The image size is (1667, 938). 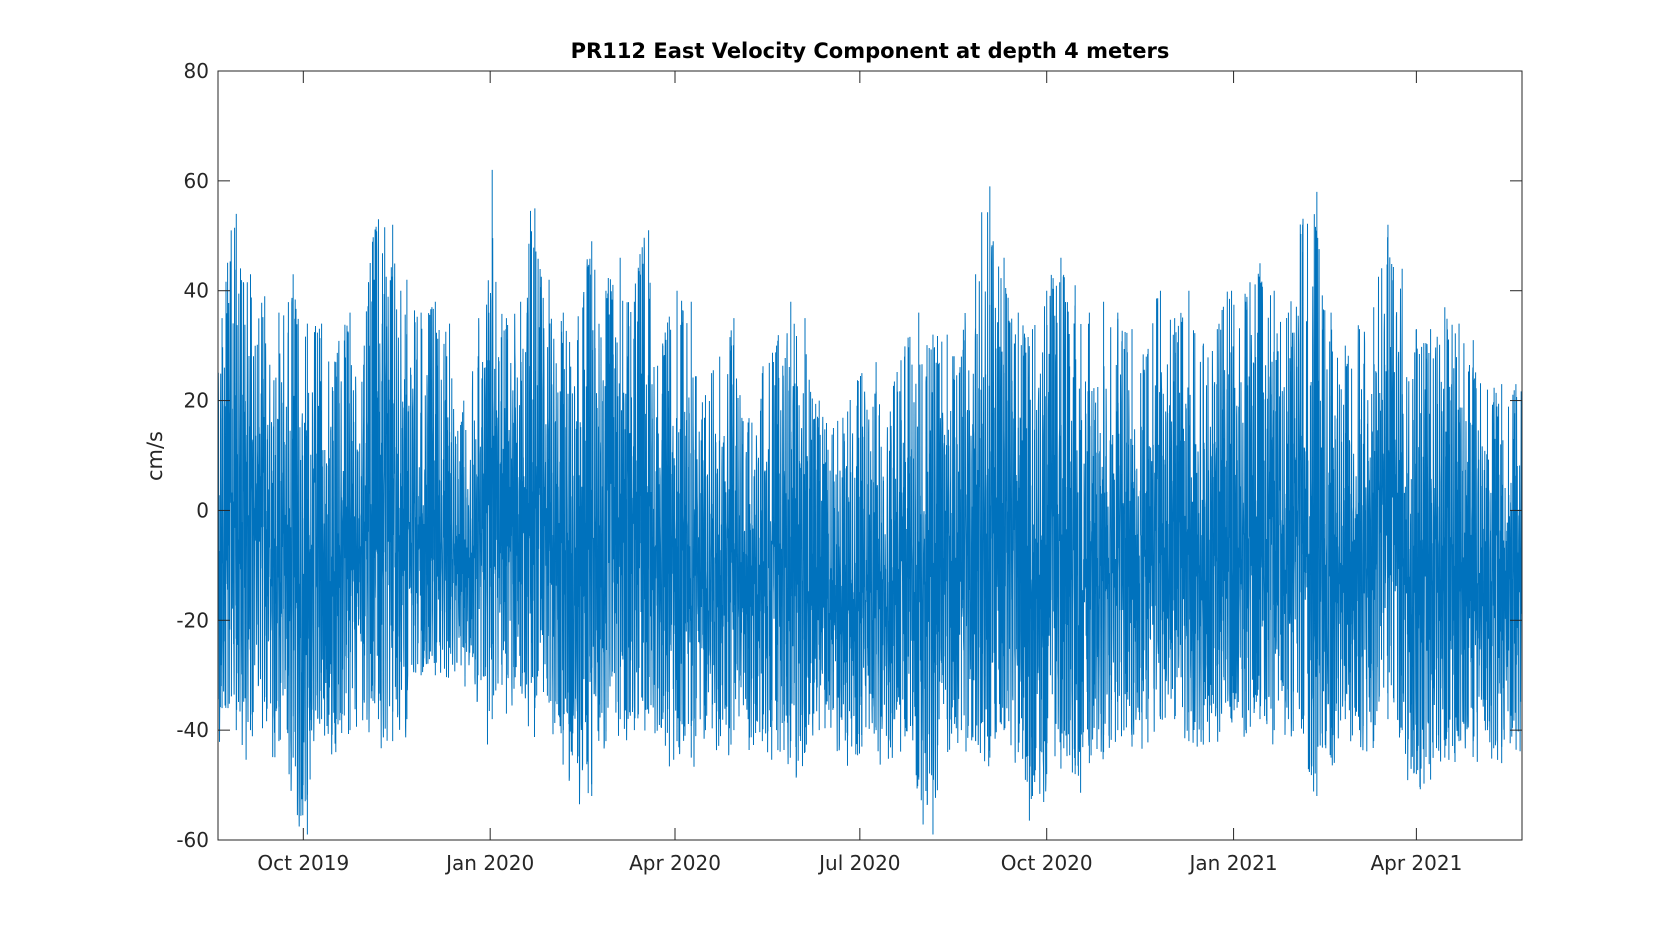 What do you see at coordinates (1416, 863) in the screenshot?
I see `x-tick-label: Apr 2021` at bounding box center [1416, 863].